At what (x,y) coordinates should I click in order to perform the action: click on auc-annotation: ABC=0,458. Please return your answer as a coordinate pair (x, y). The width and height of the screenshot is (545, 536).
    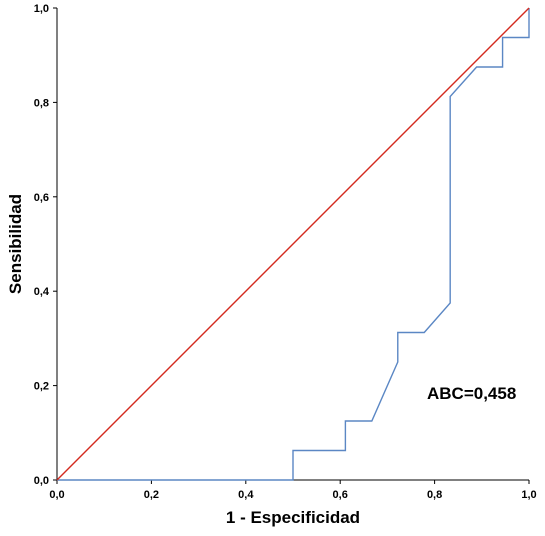
    Looking at the image, I should click on (471, 393).